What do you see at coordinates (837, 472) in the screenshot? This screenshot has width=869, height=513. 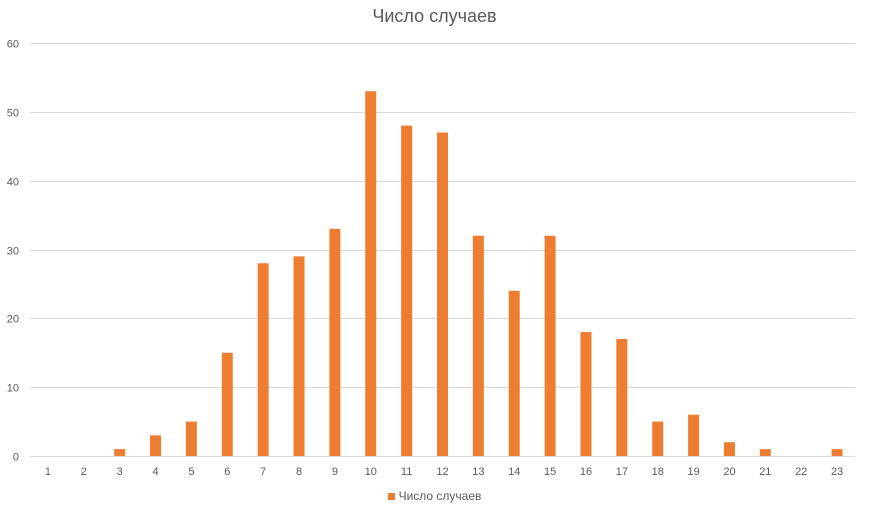 I see `x-tick-label: 23` at bounding box center [837, 472].